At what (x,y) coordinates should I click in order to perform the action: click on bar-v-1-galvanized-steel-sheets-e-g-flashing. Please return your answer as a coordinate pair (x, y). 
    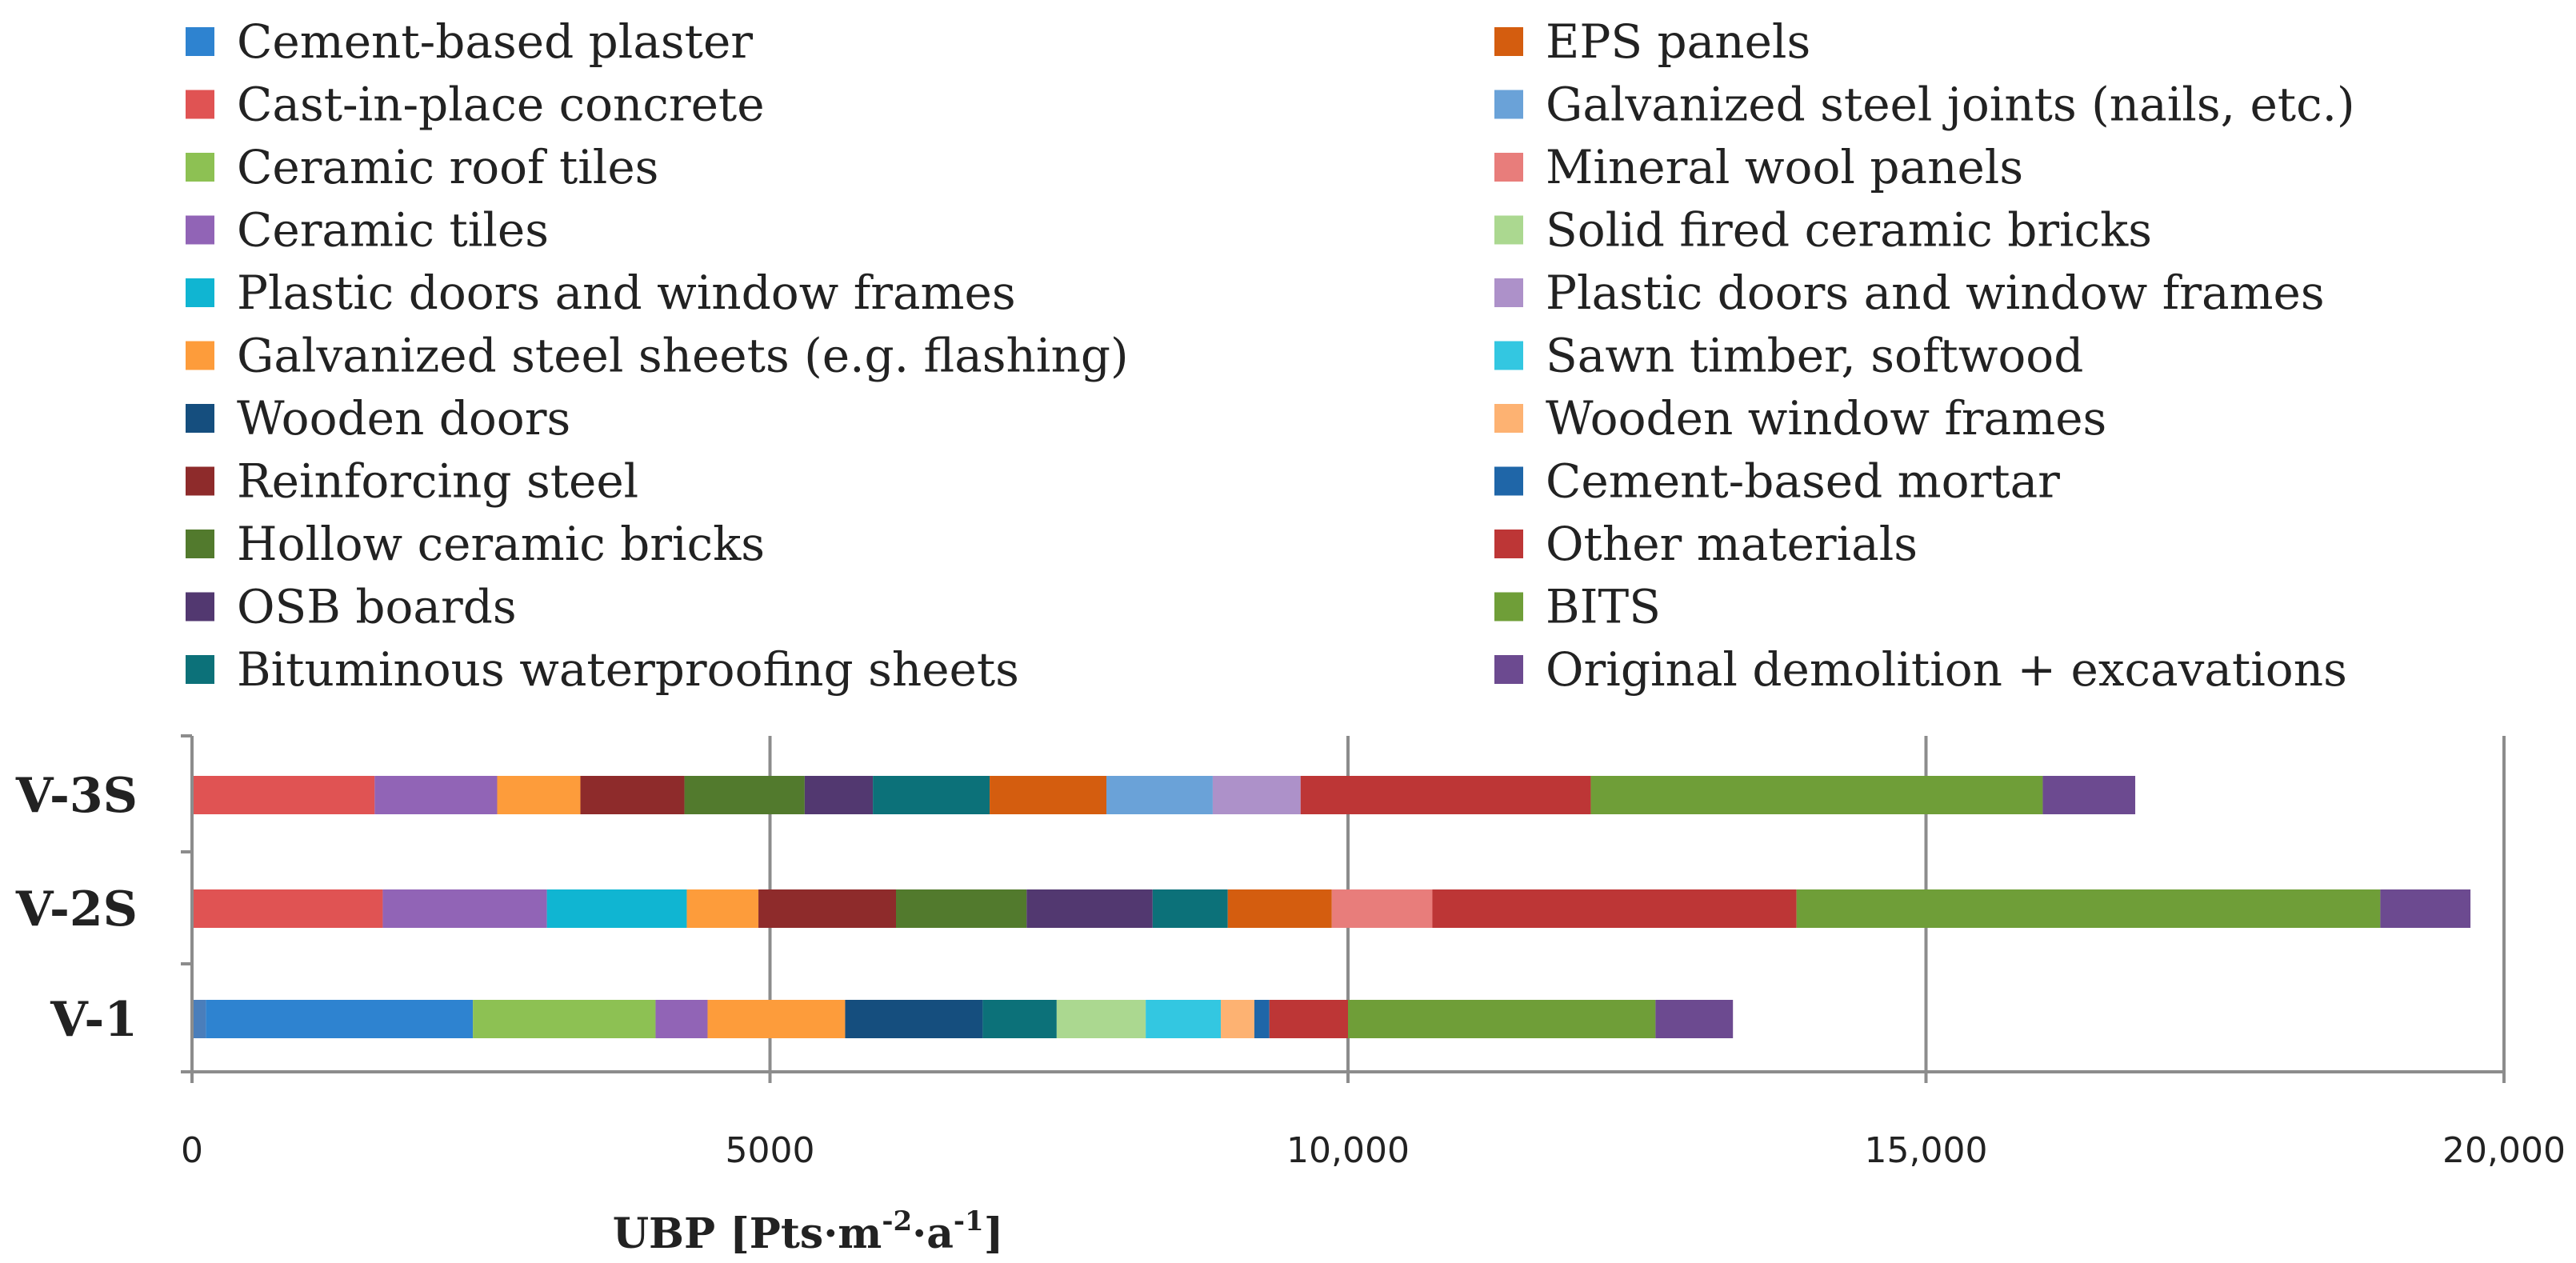
    Looking at the image, I should click on (776, 1019).